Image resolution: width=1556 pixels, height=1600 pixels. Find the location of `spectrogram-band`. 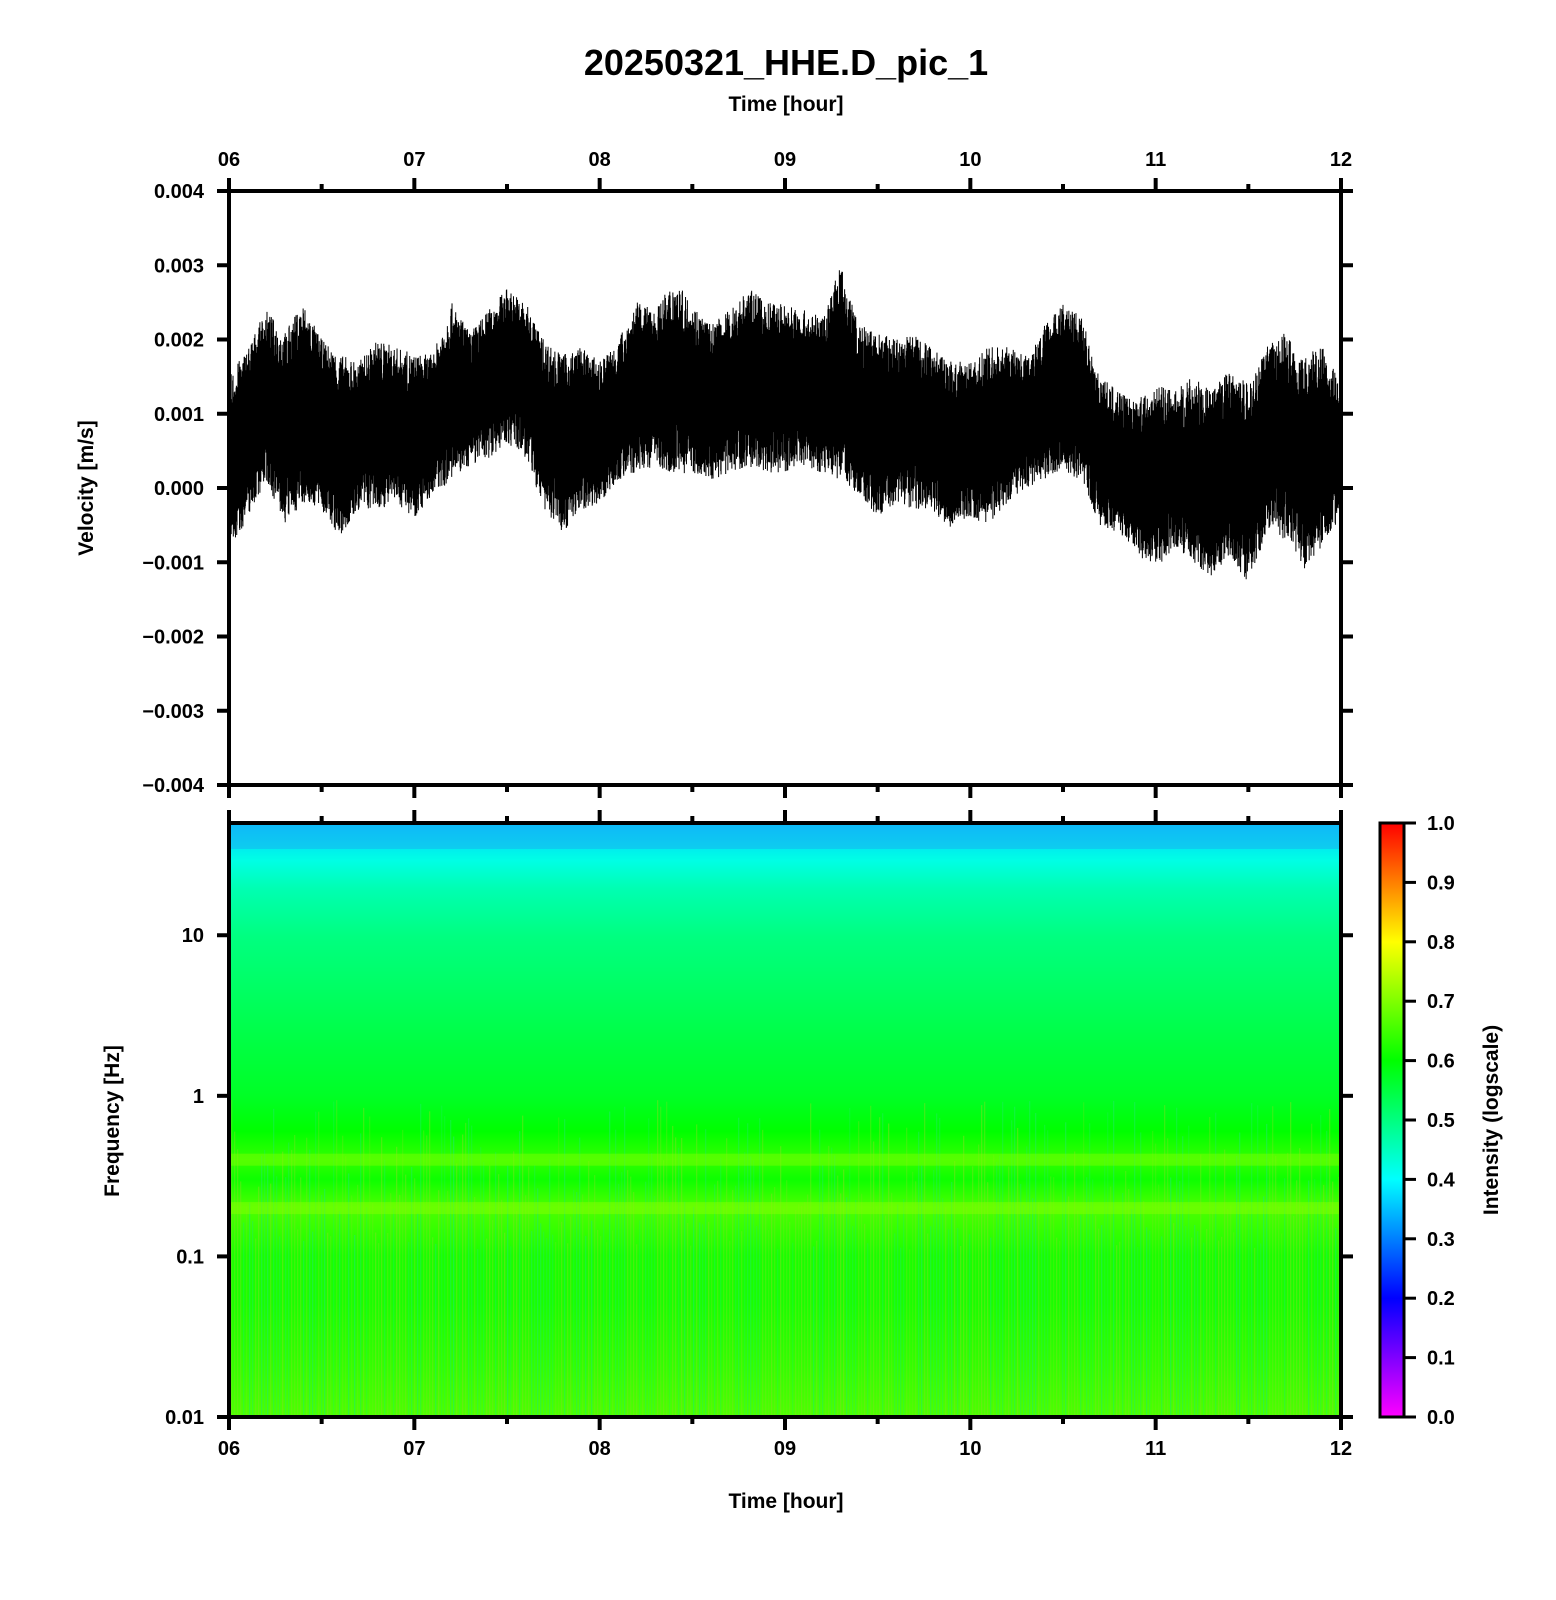

spectrogram-band is located at coordinates (785, 1159).